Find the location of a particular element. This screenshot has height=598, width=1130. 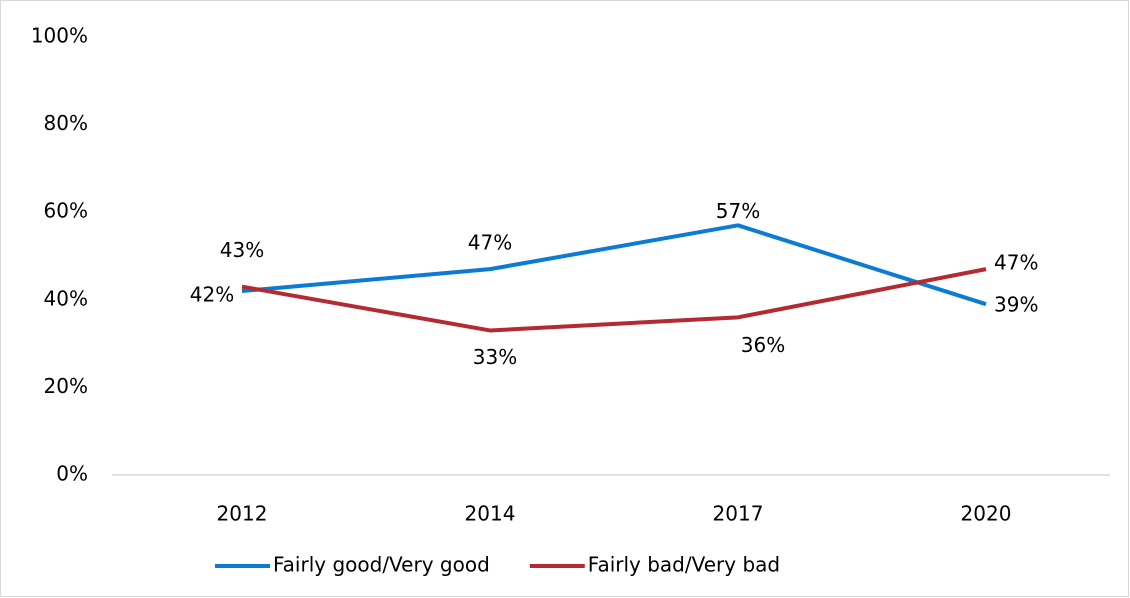

y-tick-label: 0% is located at coordinates (72, 474).